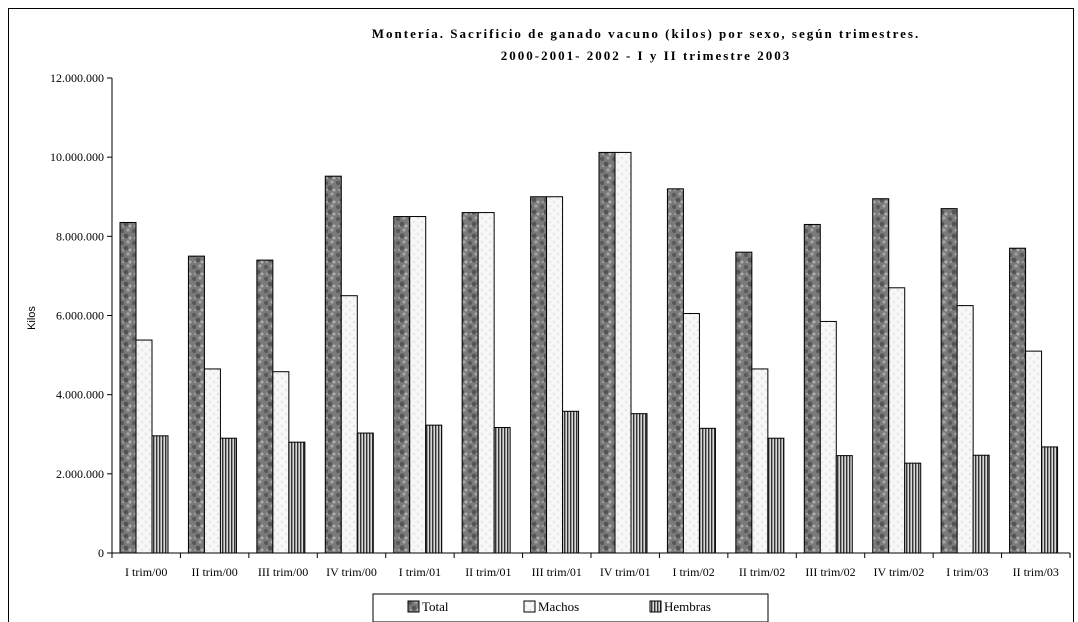 The height and width of the screenshot is (622, 1078). I want to click on legend-swatch-hembras, so click(655, 606).